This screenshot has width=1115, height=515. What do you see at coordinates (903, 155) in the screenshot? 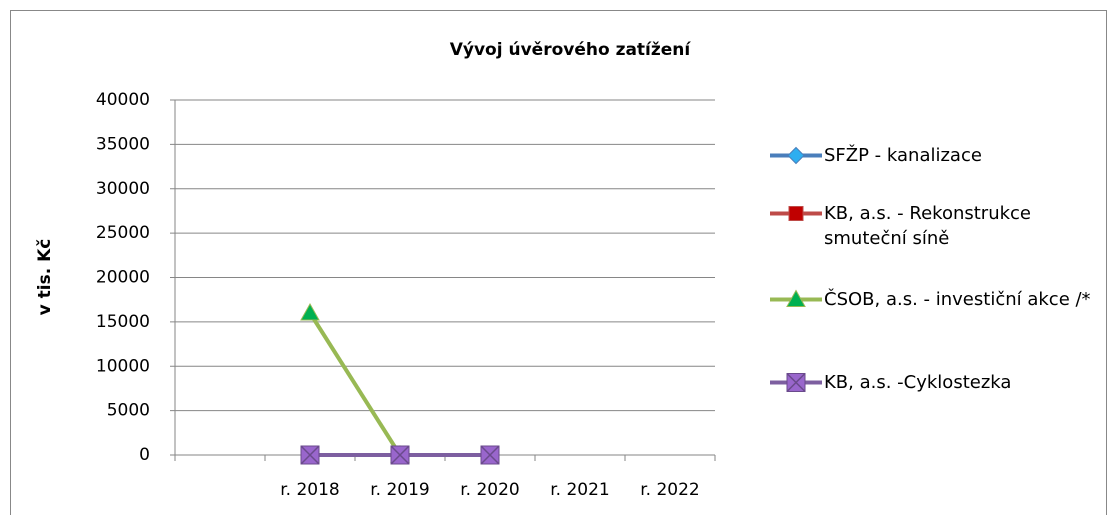
I see `legend-label: SFŽP - kanalizace` at bounding box center [903, 155].